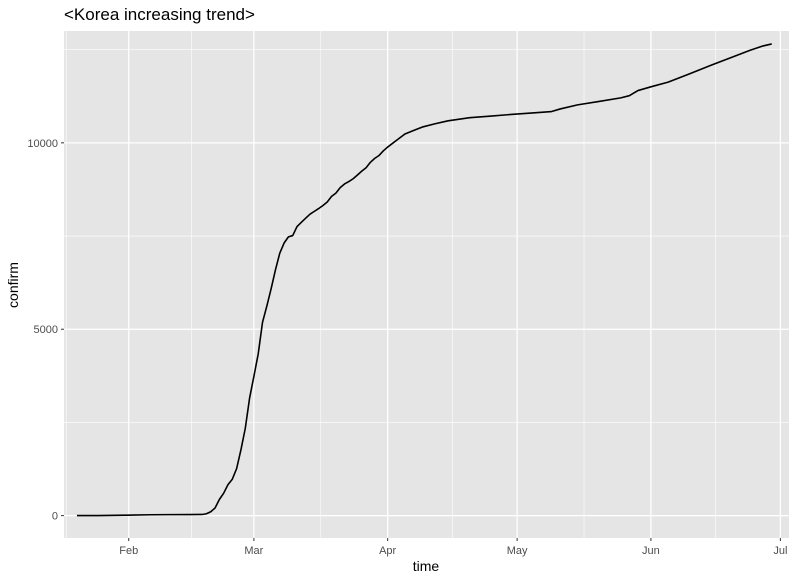  Describe the element at coordinates (651, 551) in the screenshot. I see `x-tick-label: Jun` at that location.